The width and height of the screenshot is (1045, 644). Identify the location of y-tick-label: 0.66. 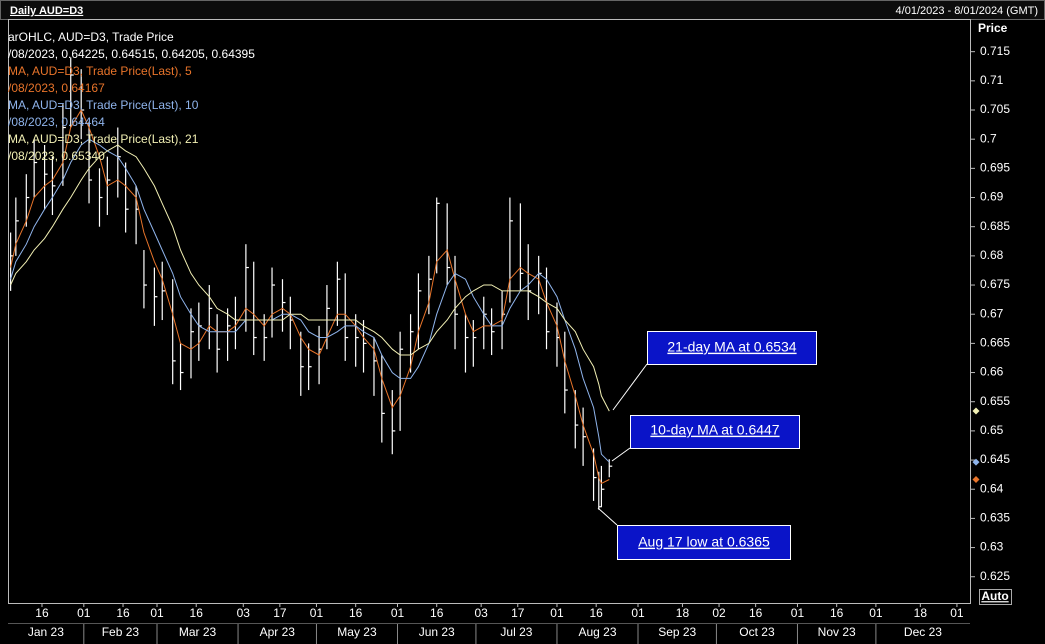
(992, 372).